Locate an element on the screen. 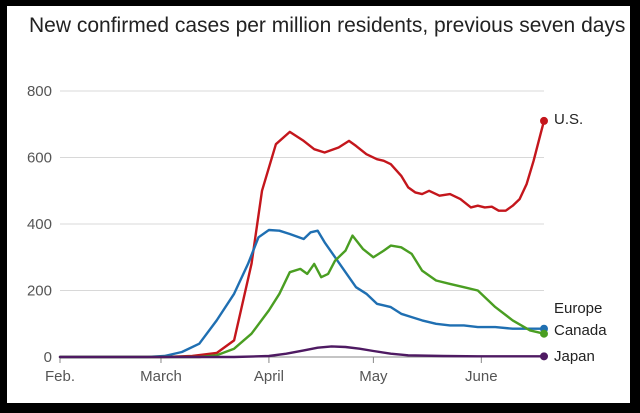 The height and width of the screenshot is (413, 640). series-label-canada: Canada is located at coordinates (580, 330).